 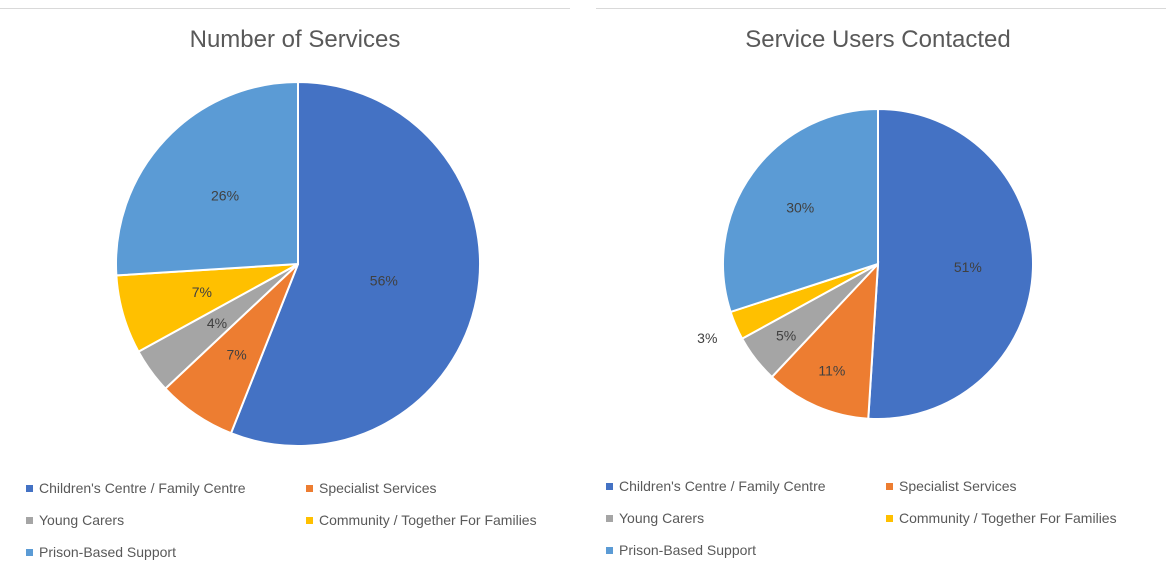 I want to click on data-label-specialist-services: 11%, so click(x=831, y=371).